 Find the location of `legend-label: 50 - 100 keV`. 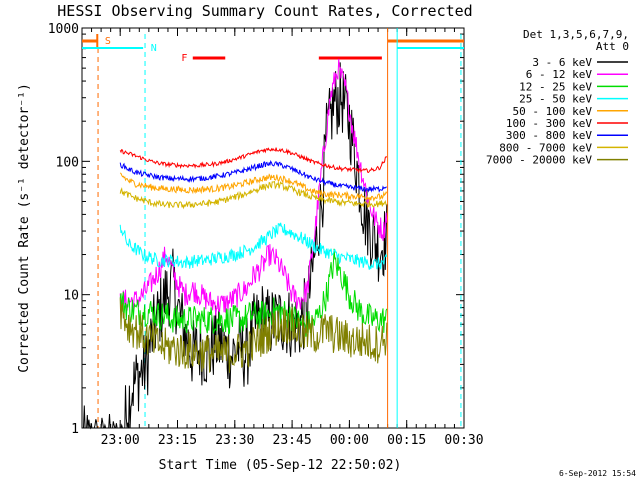

legend-label: 50 - 100 keV is located at coordinates (553, 111).